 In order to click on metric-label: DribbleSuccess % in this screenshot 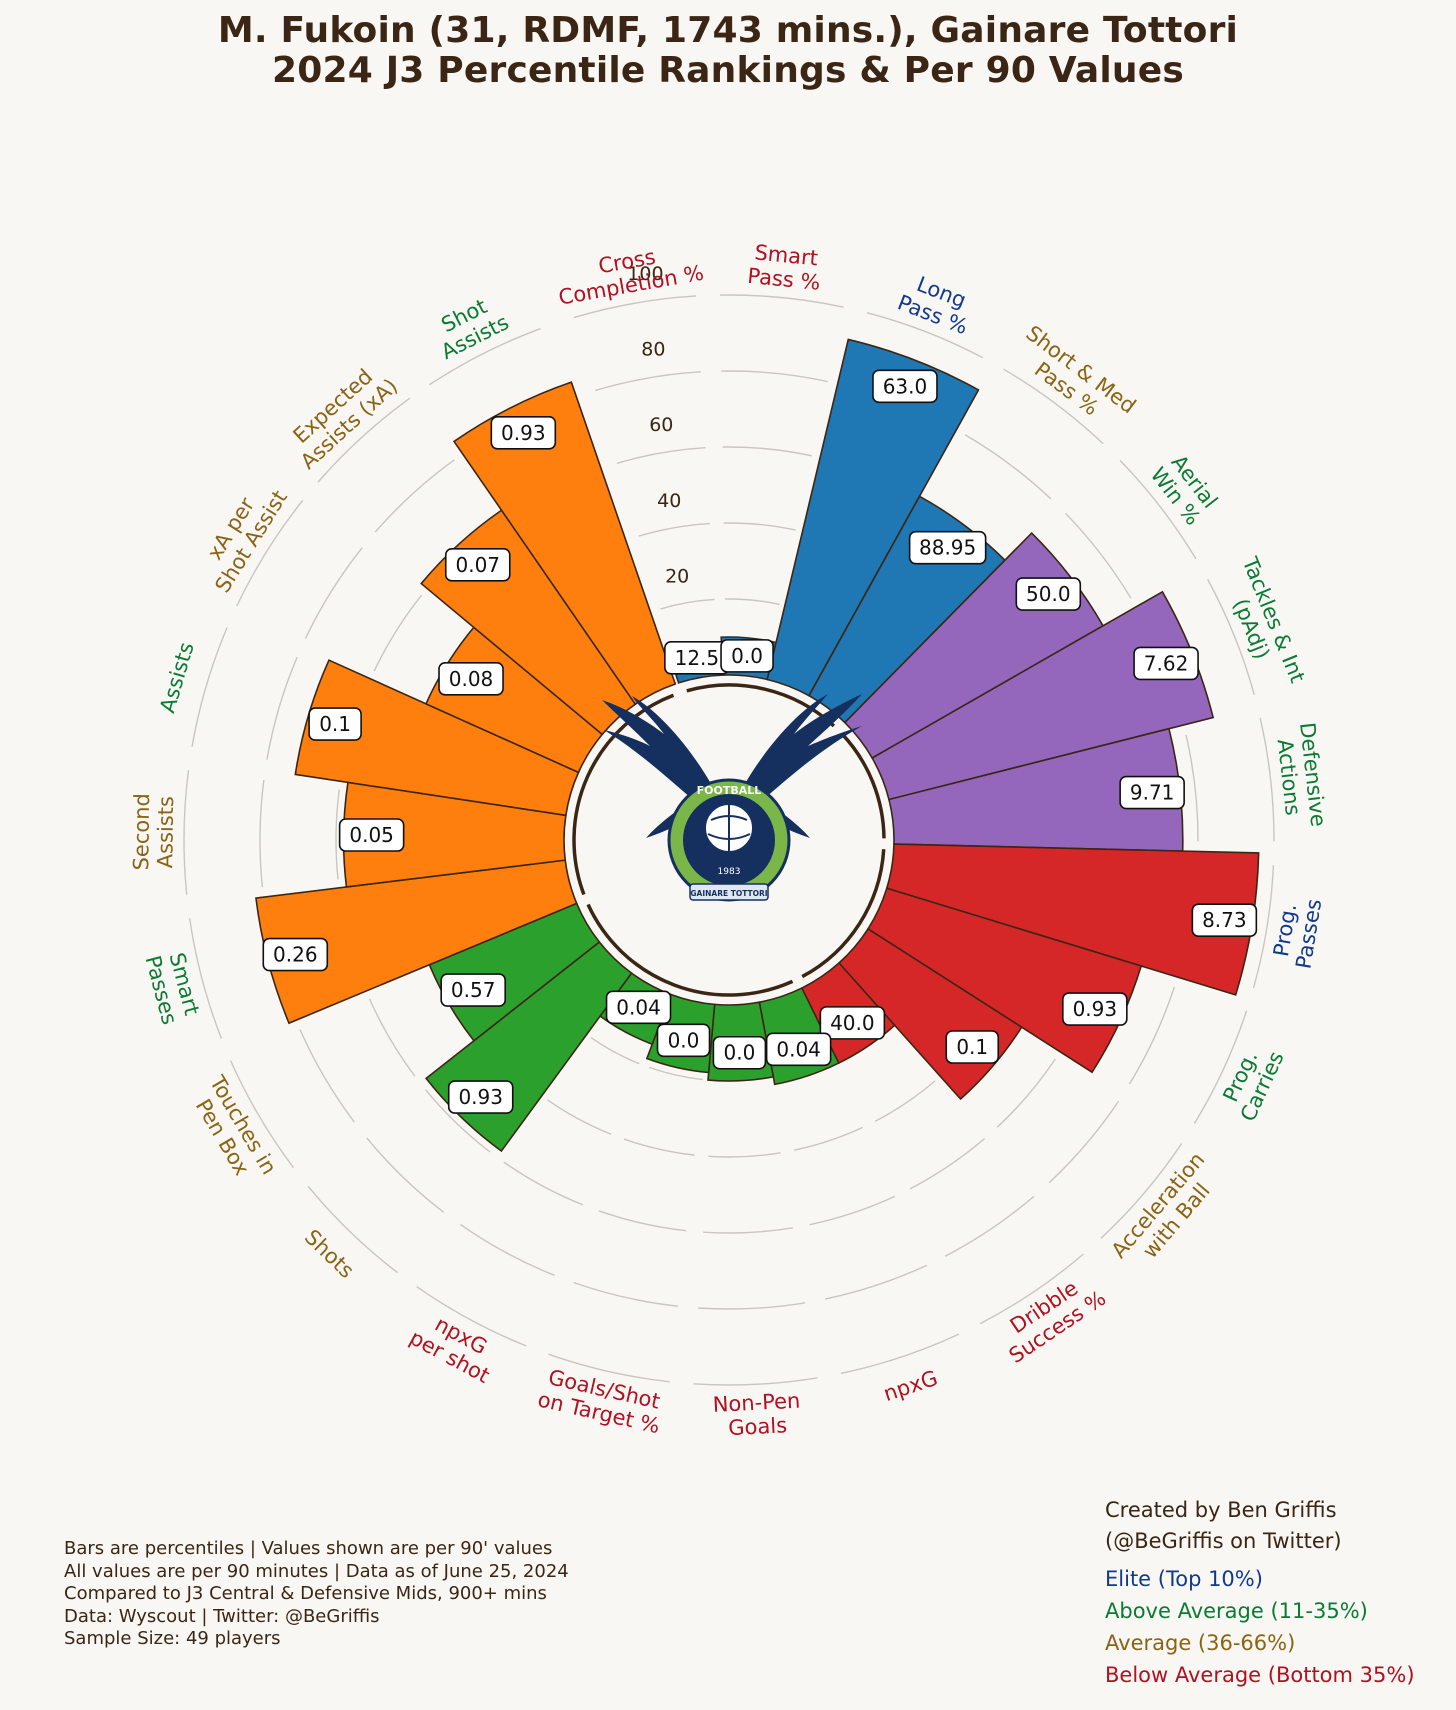, I will do `click(1050, 1317)`.